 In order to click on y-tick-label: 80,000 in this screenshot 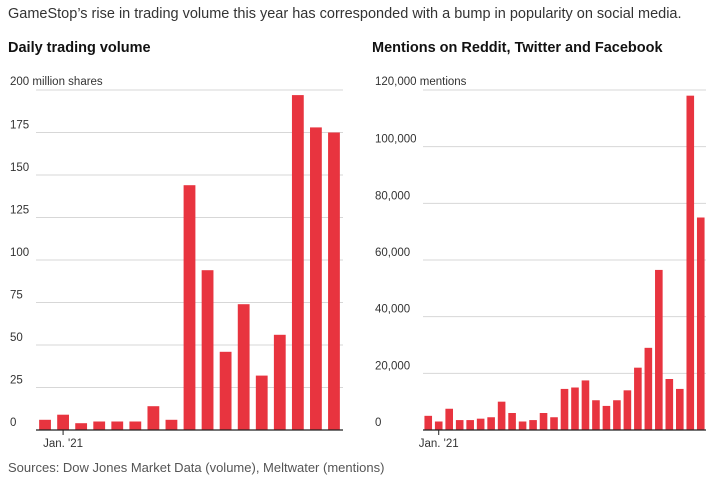, I will do `click(392, 196)`.